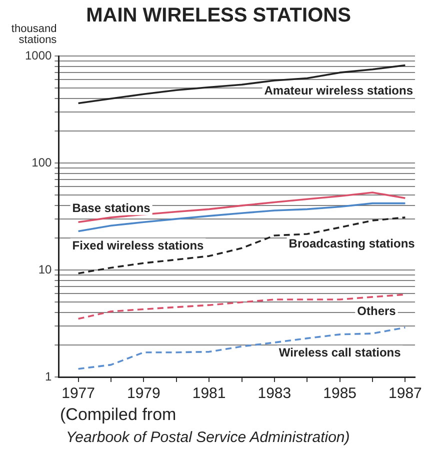 The height and width of the screenshot is (468, 429). I want to click on x-tick-label: 1981, so click(209, 393).